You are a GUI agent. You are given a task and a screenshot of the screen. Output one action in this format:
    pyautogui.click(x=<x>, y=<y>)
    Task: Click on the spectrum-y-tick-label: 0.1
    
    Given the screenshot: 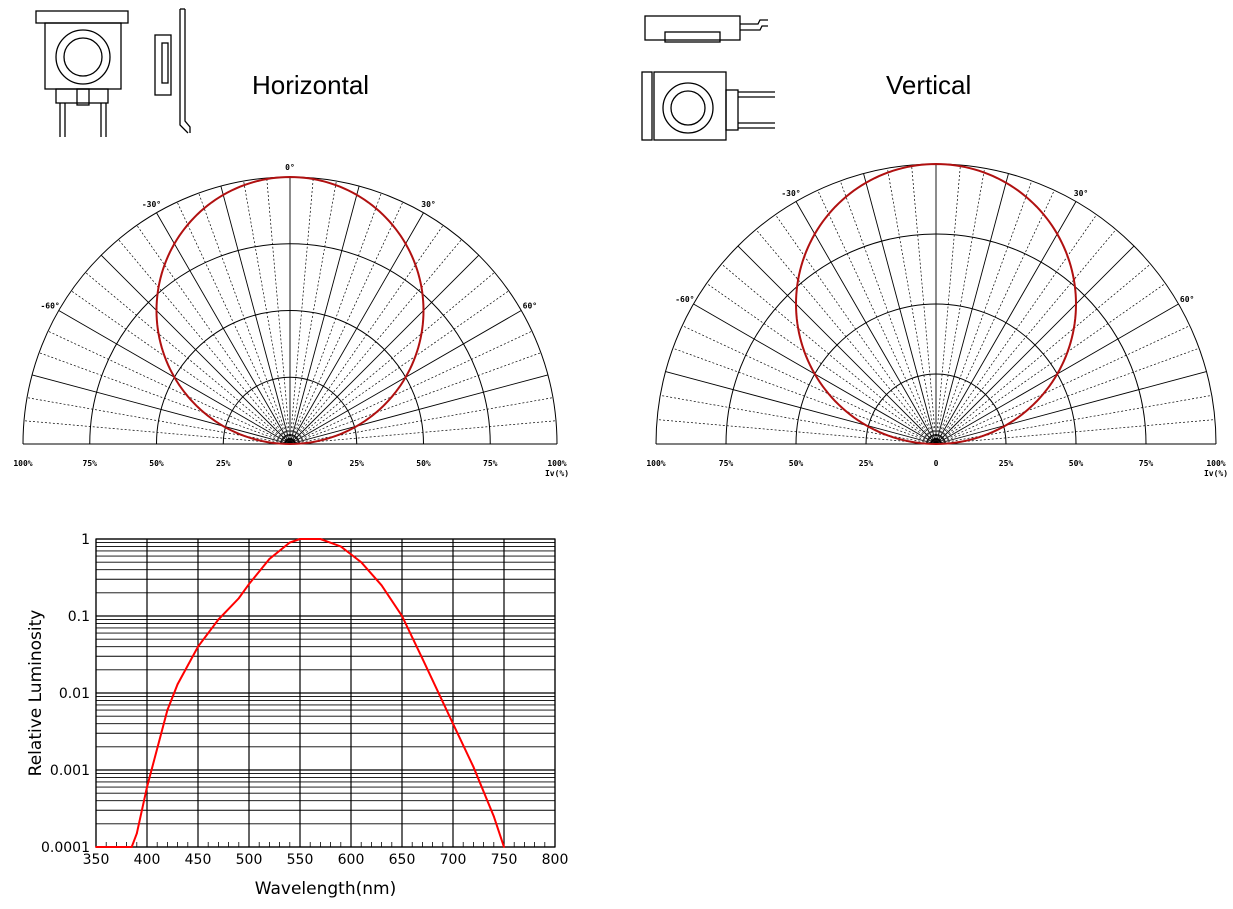 What is the action you would take?
    pyautogui.click(x=79, y=617)
    